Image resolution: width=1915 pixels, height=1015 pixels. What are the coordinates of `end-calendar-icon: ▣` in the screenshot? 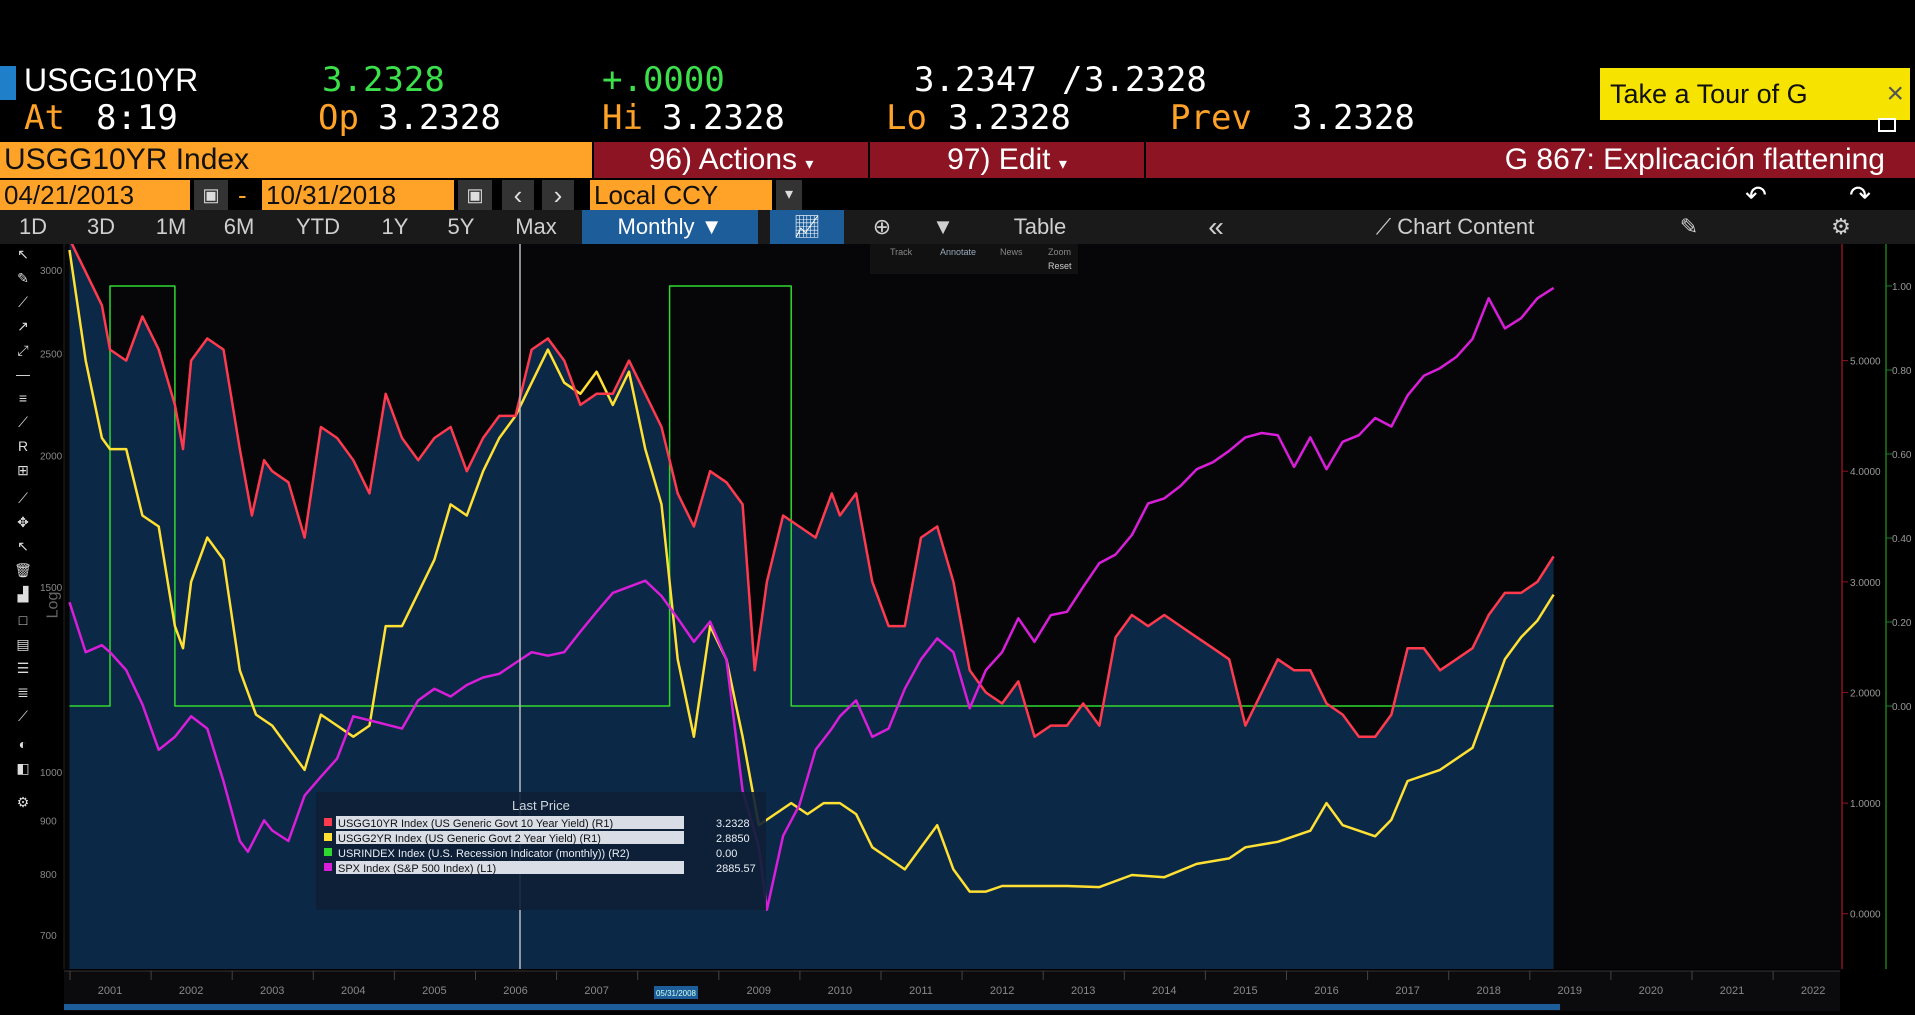 It's located at (475, 195).